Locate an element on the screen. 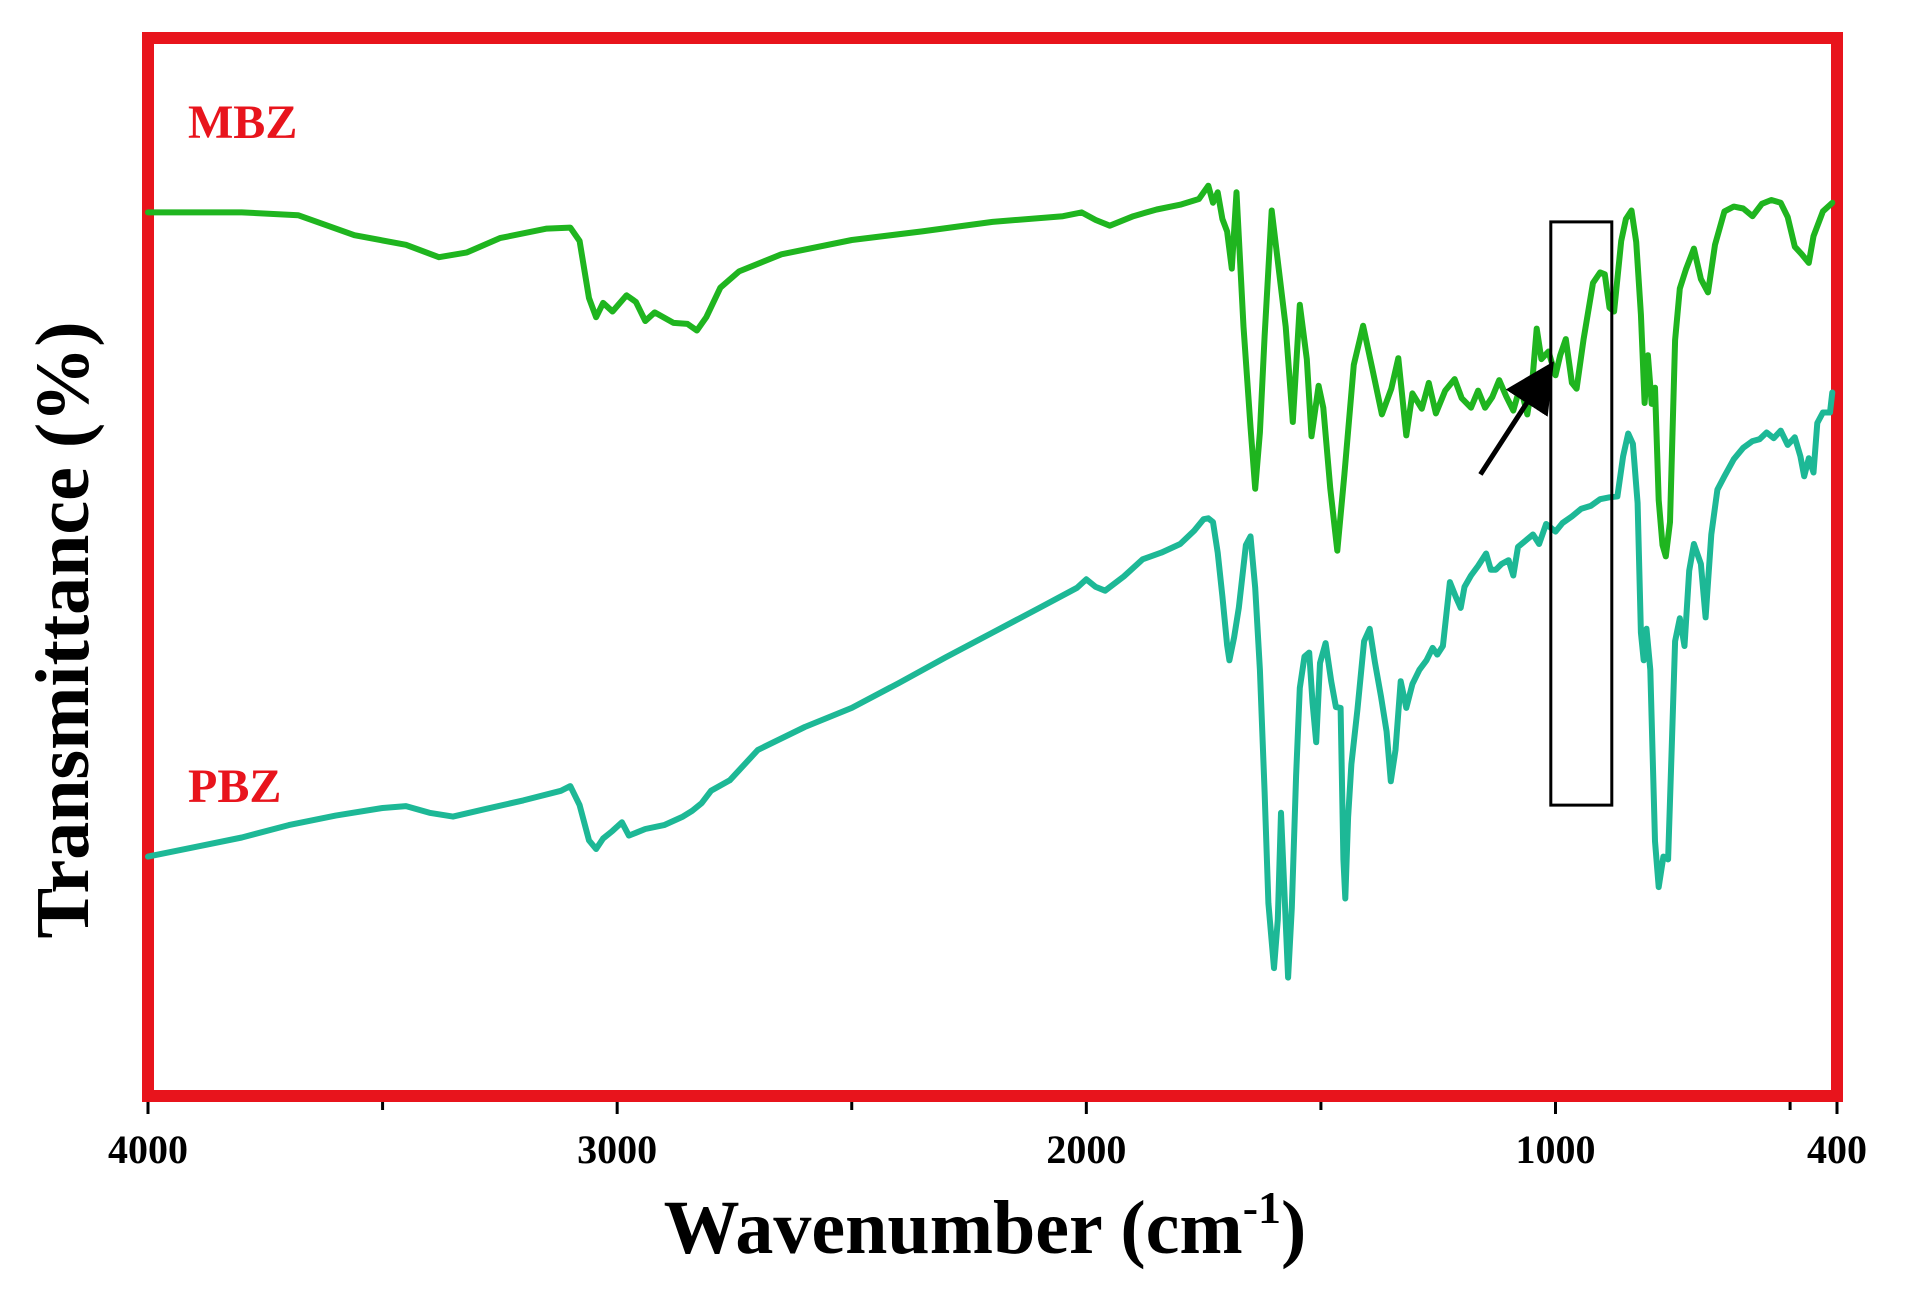 This screenshot has width=1925, height=1292. x-tick-label: 3000 is located at coordinates (617, 1149).